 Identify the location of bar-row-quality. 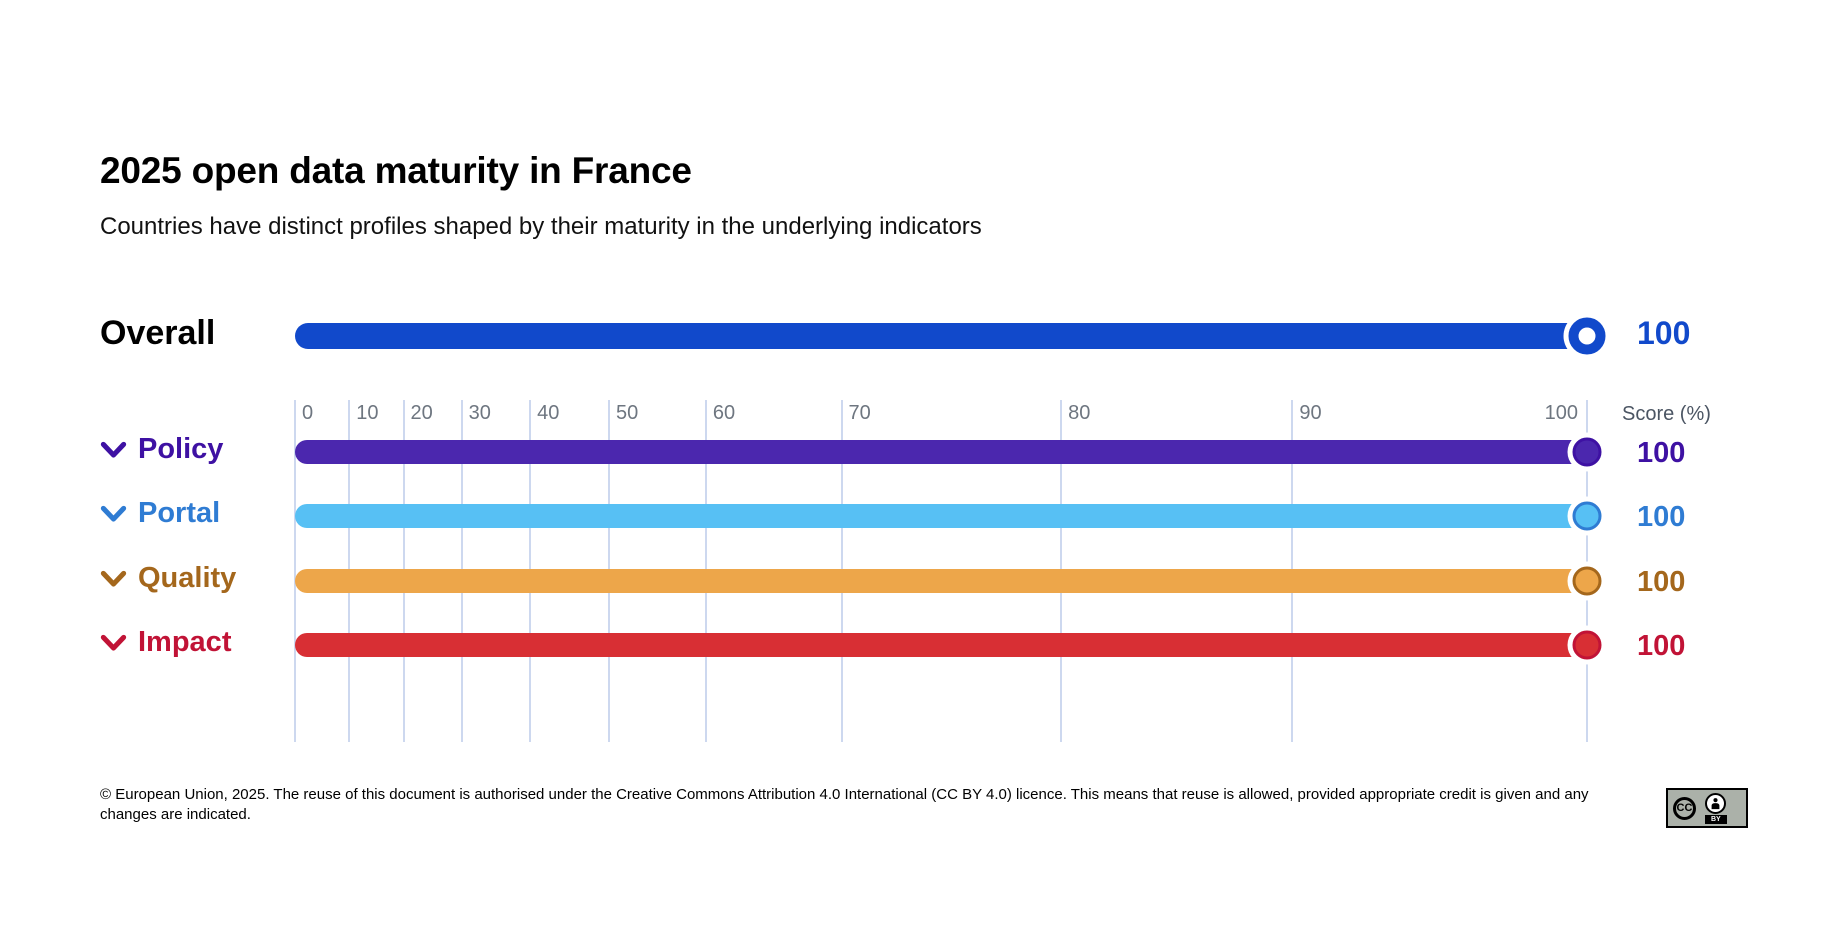
(948, 581).